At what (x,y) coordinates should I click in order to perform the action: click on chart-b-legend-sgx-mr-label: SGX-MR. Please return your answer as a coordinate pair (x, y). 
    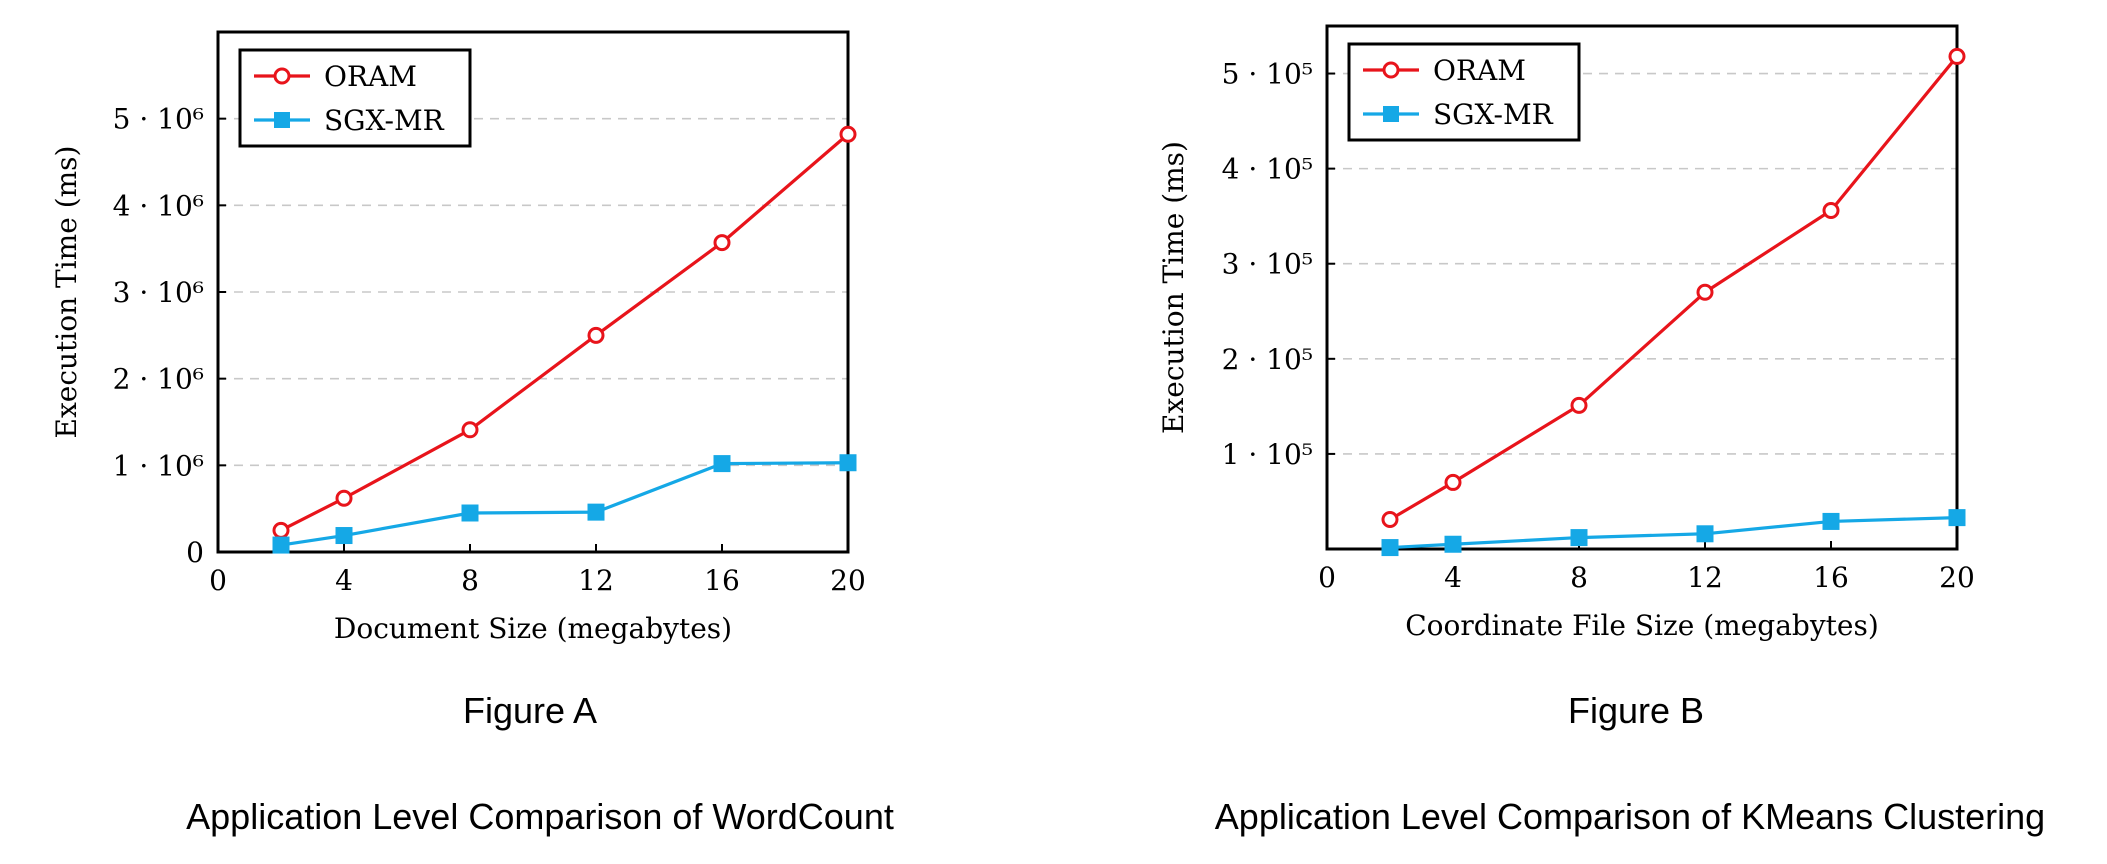
    Looking at the image, I should click on (1493, 114).